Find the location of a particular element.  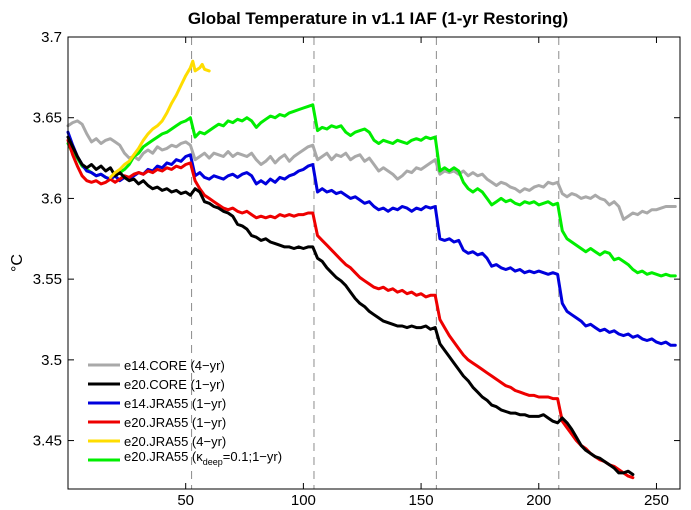

x-tick-label: 50 is located at coordinates (185, 500).